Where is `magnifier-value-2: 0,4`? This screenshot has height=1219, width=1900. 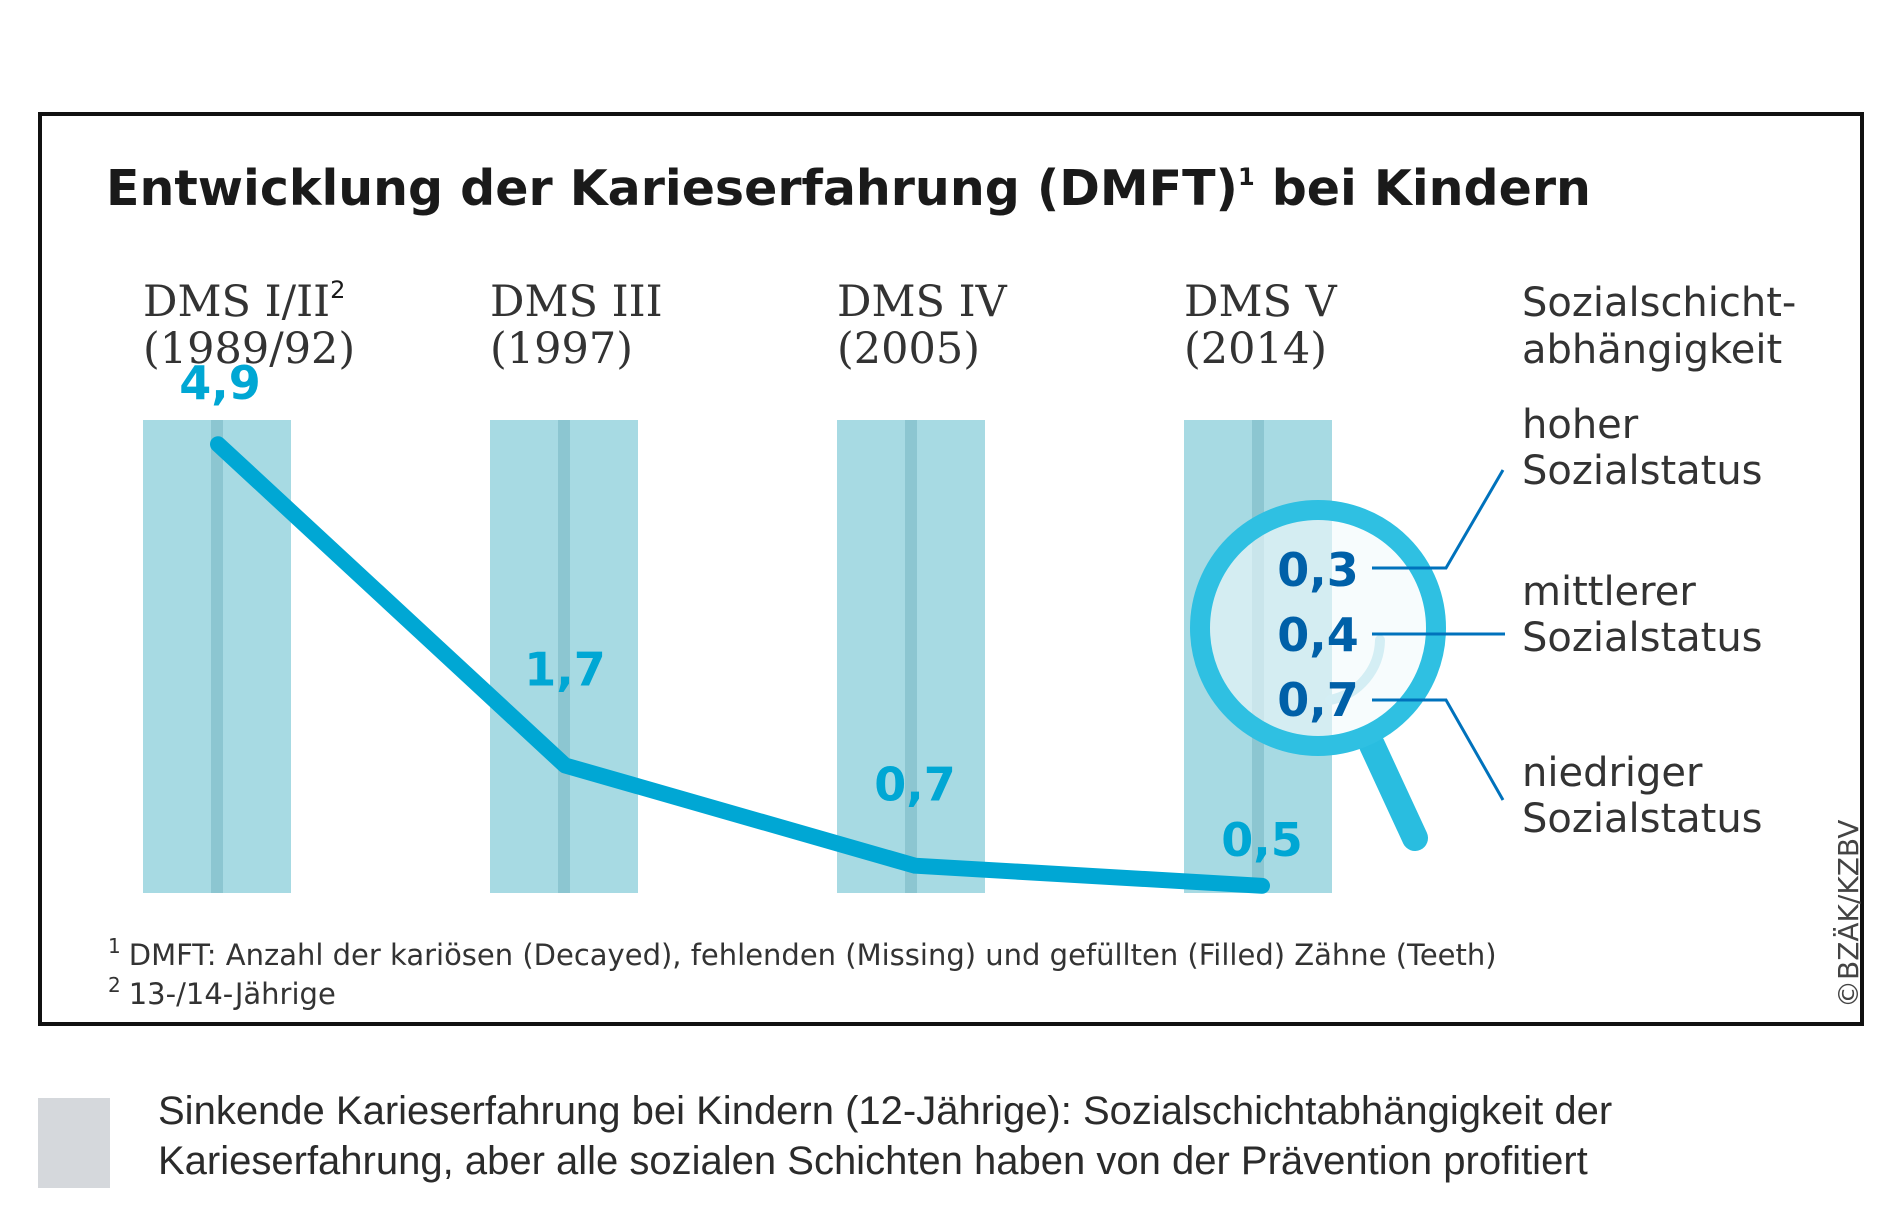 magnifier-value-2: 0,4 is located at coordinates (1318, 635).